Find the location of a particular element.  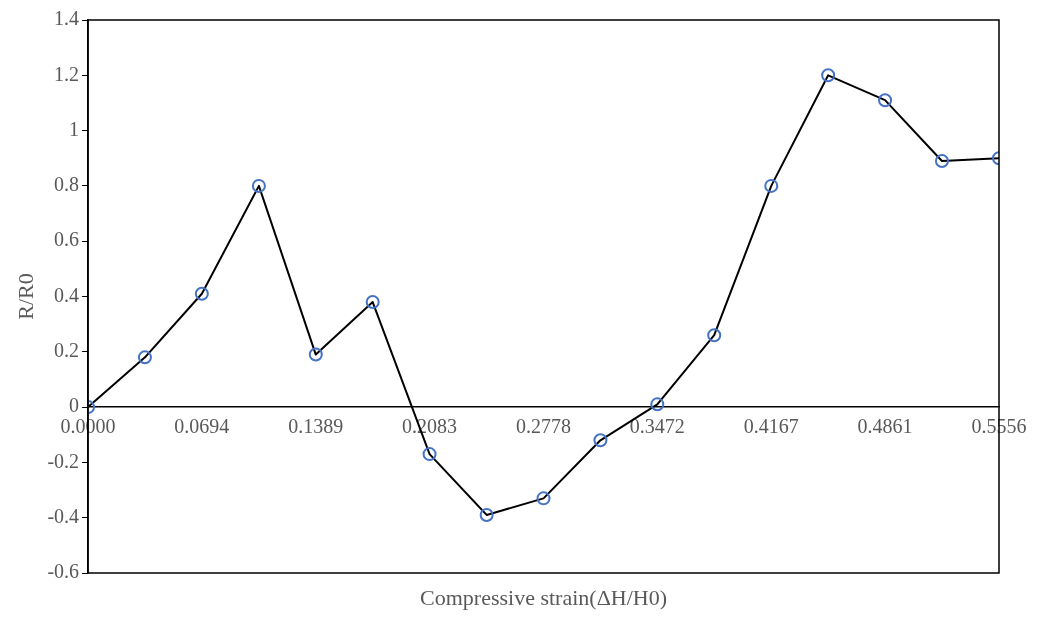

x-tick-label: 0.2778 is located at coordinates (544, 426).